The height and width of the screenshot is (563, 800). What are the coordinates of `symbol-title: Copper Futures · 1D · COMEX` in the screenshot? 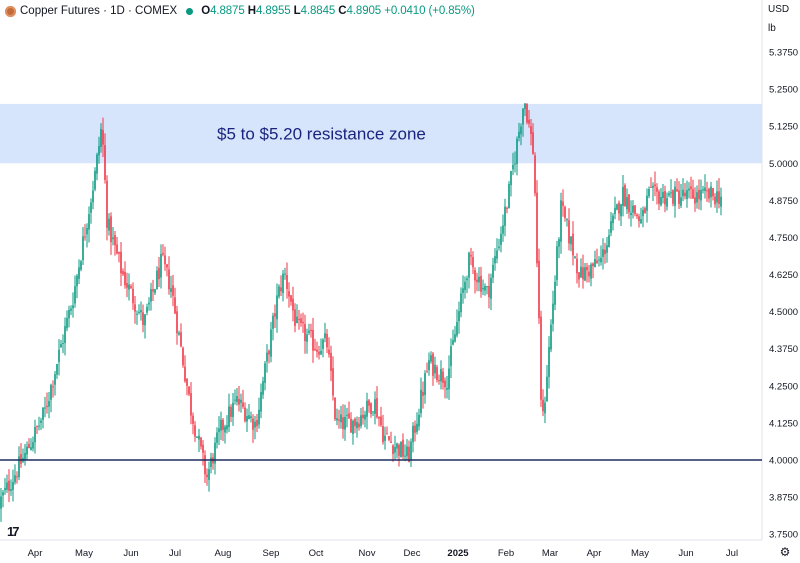 It's located at (99, 11).